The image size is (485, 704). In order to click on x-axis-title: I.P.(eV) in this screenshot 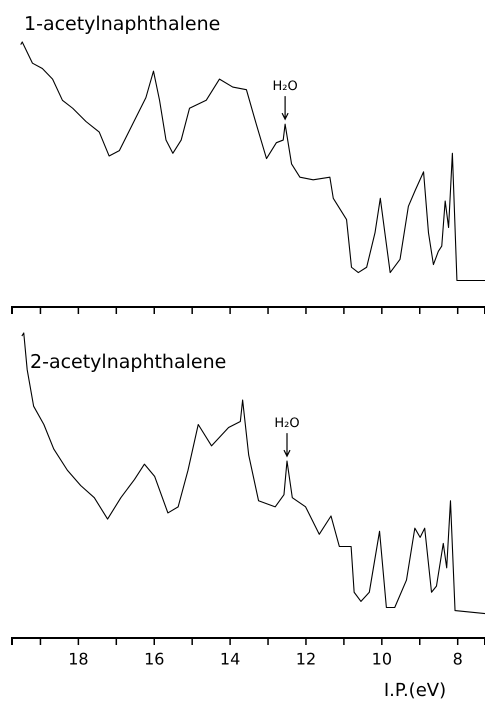, I will do `click(415, 690)`.